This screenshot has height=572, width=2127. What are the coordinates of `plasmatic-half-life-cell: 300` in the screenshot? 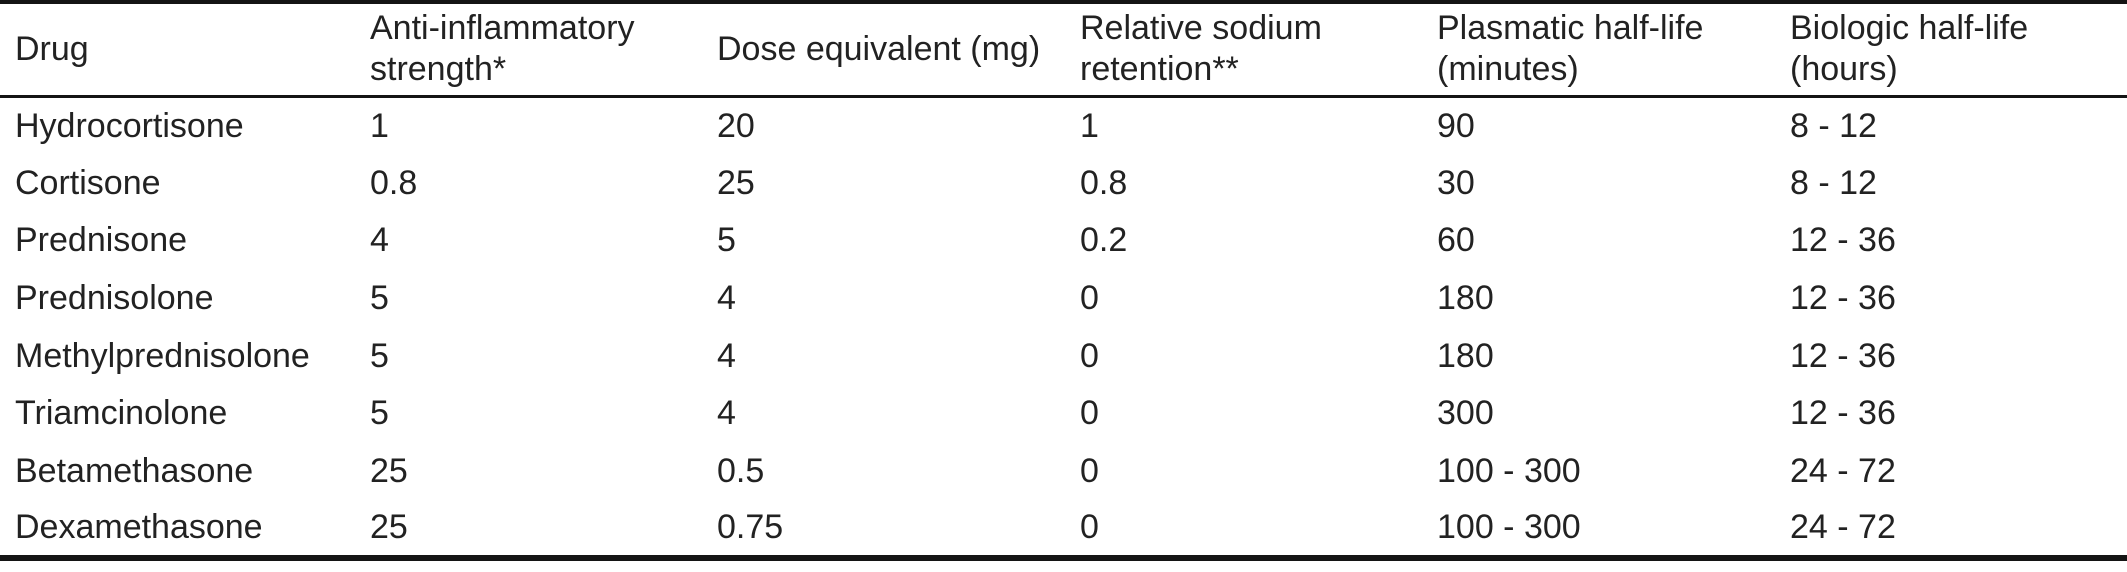 It's located at (1465, 413).